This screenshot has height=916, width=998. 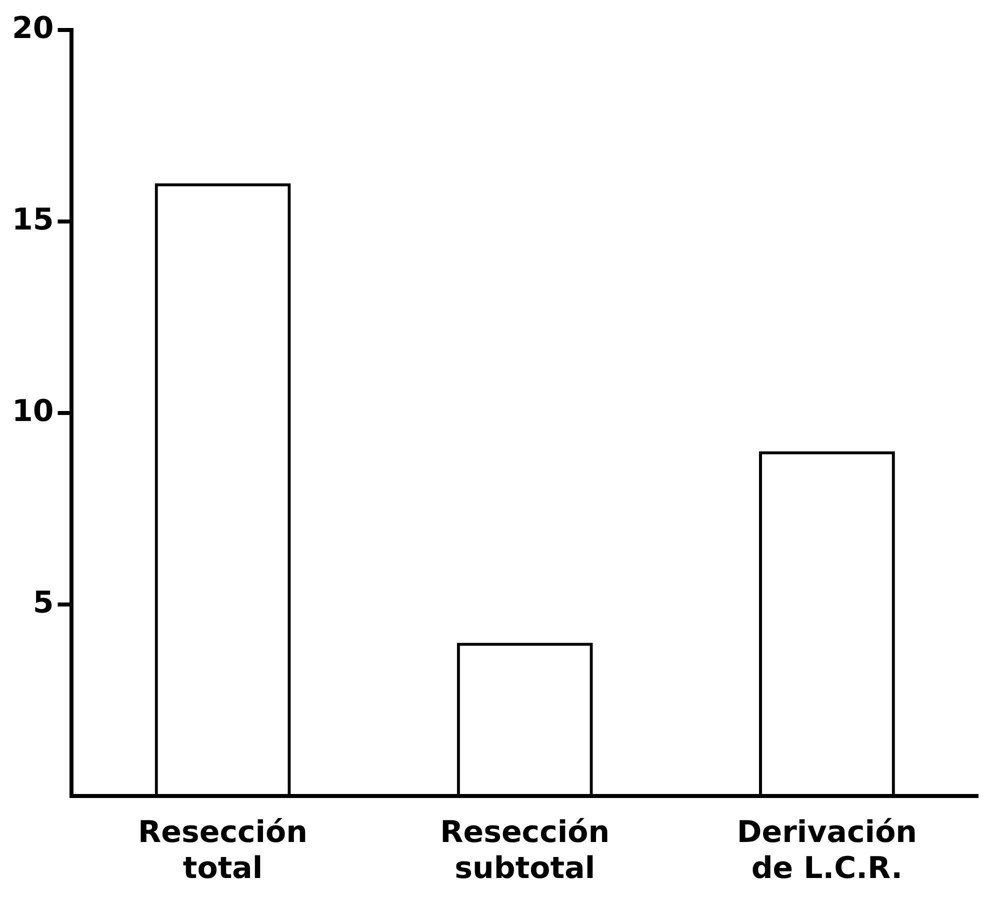 I want to click on y-tick-label: 5, so click(x=43, y=602).